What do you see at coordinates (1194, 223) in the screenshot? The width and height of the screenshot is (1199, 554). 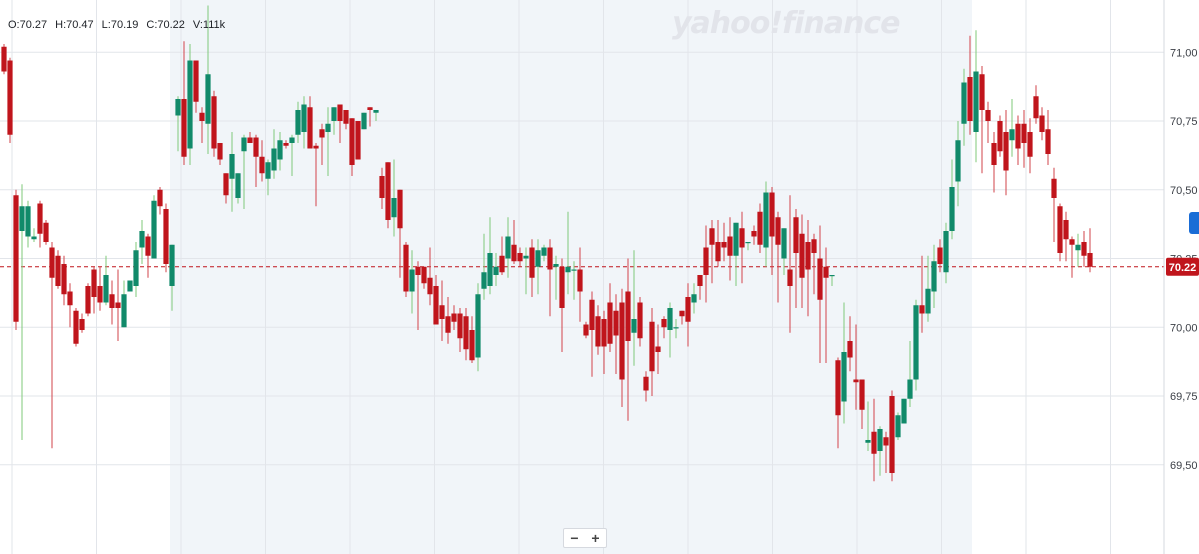 I see `side-panel-tab` at bounding box center [1194, 223].